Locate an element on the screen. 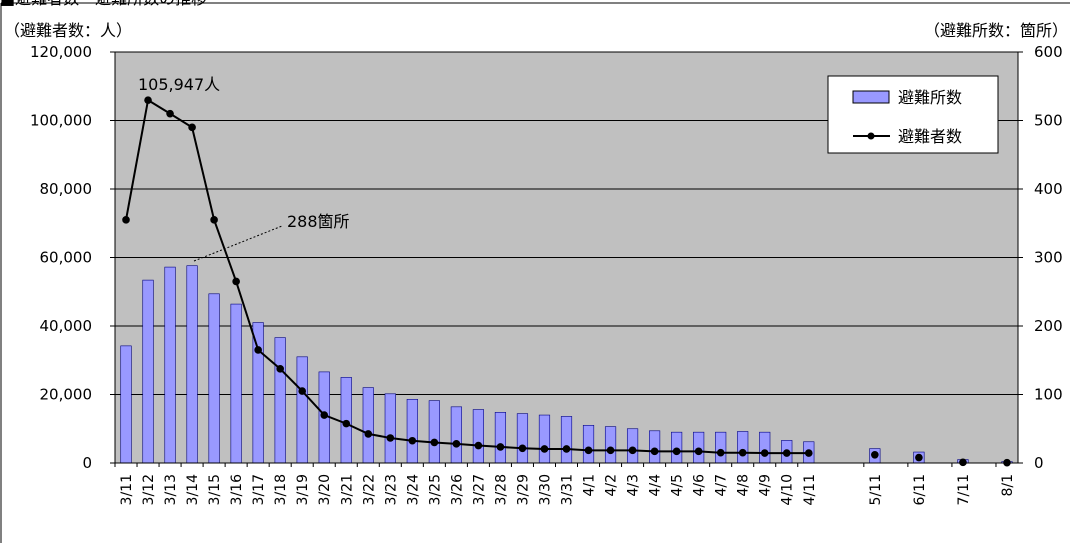 The image size is (1070, 543). x-tick-label: 3/26 is located at coordinates (457, 490).